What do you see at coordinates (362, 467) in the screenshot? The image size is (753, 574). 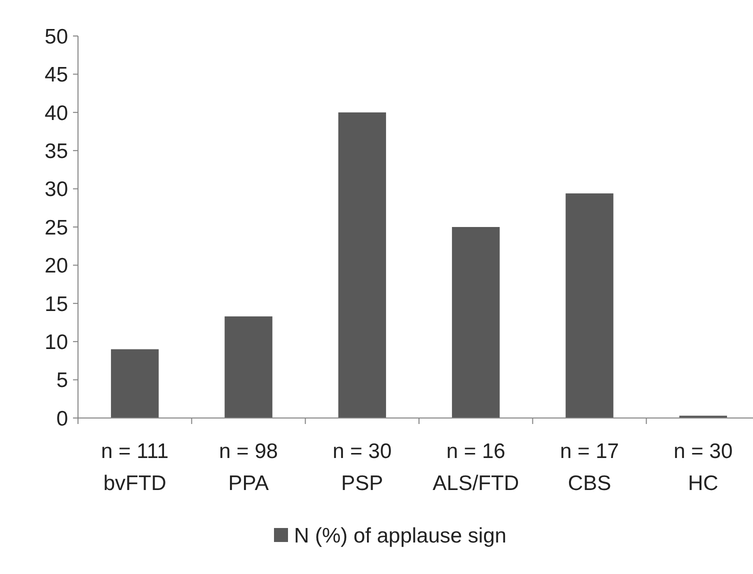 I see `x-tick-label: n = 30 PSP` at bounding box center [362, 467].